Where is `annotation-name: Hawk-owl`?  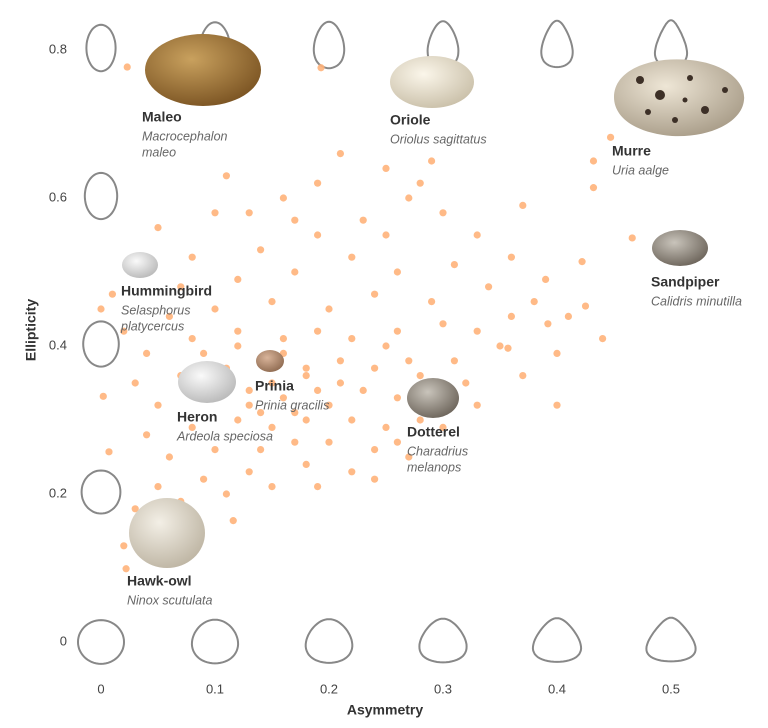 annotation-name: Hawk-owl is located at coordinates (159, 581).